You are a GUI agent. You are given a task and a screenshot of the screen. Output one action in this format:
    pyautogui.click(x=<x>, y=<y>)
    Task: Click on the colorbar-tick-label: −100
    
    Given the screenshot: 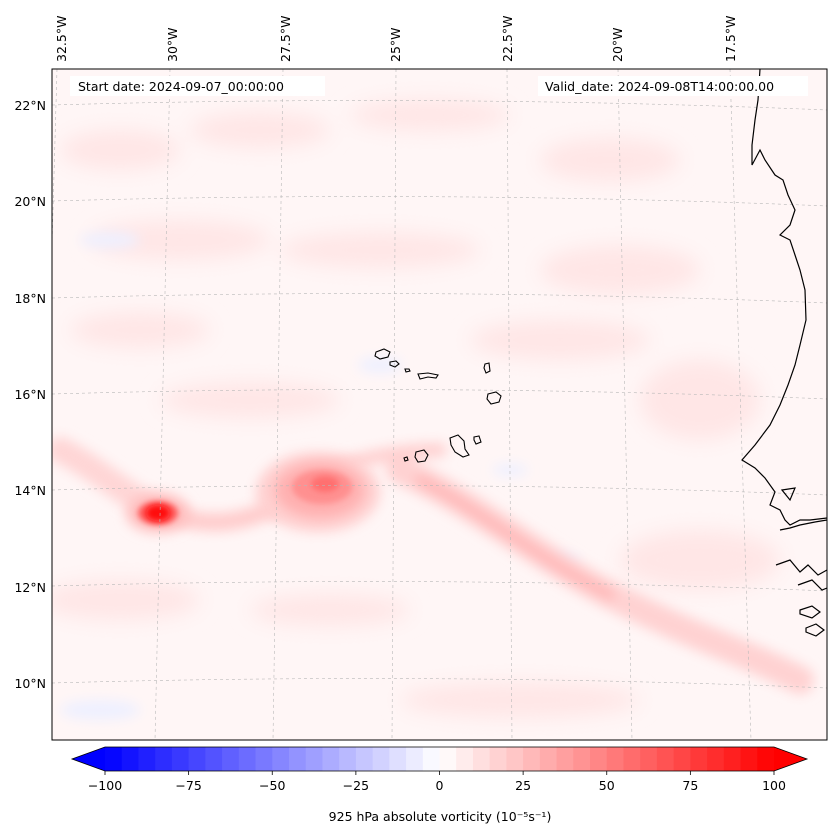 What is the action you would take?
    pyautogui.click(x=105, y=785)
    